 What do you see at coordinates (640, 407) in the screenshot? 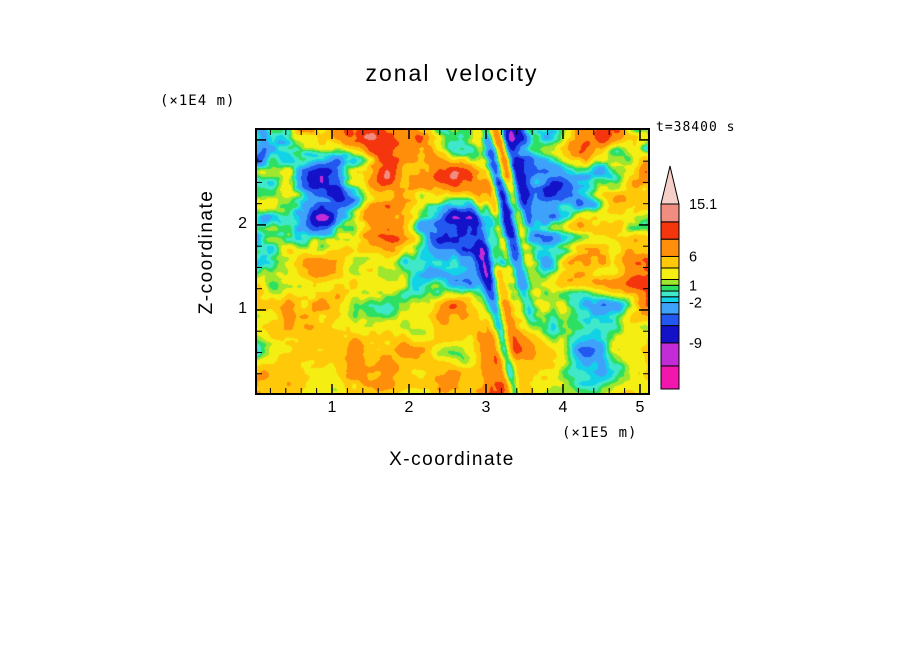
I see `x-tick-label: 5` at bounding box center [640, 407].